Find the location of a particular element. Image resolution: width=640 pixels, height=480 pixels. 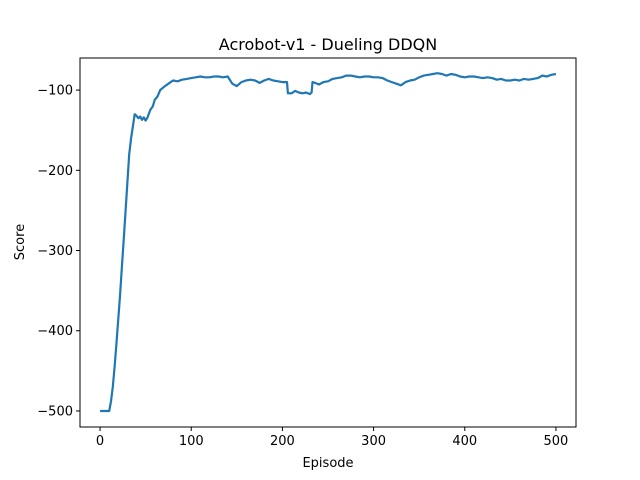

x-tick-label: 0 is located at coordinates (100, 441).